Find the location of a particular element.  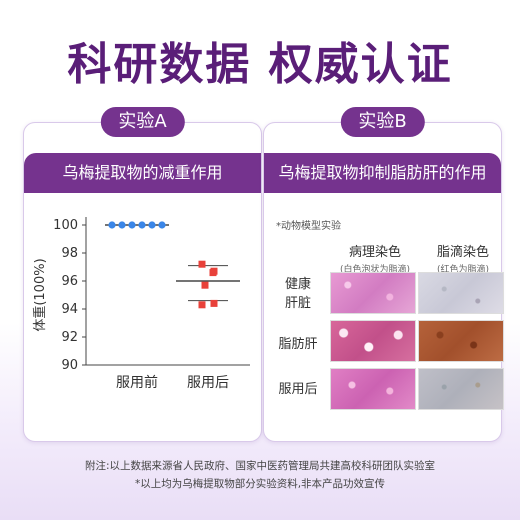

footer-source-note: 附注:以上数据来源省人民政府、国家中医药管理局共建高校科研团队实验室 is located at coordinates (260, 466).